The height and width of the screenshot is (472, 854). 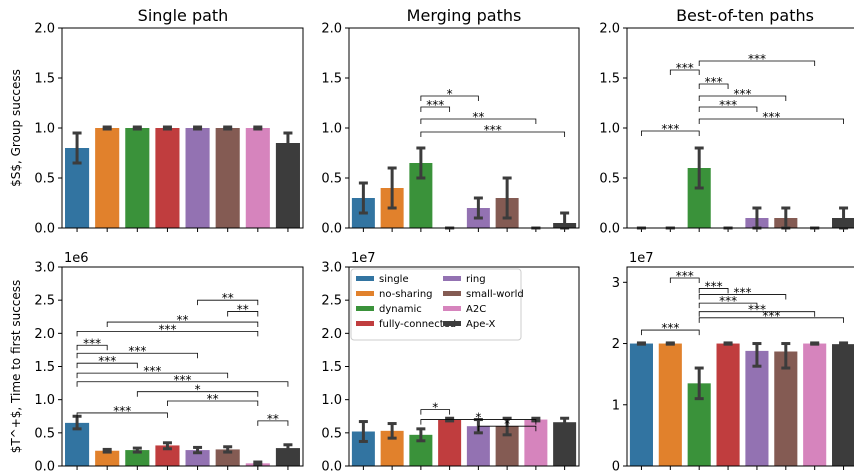 I want to click on bar-small-world, so click(x=786, y=408).